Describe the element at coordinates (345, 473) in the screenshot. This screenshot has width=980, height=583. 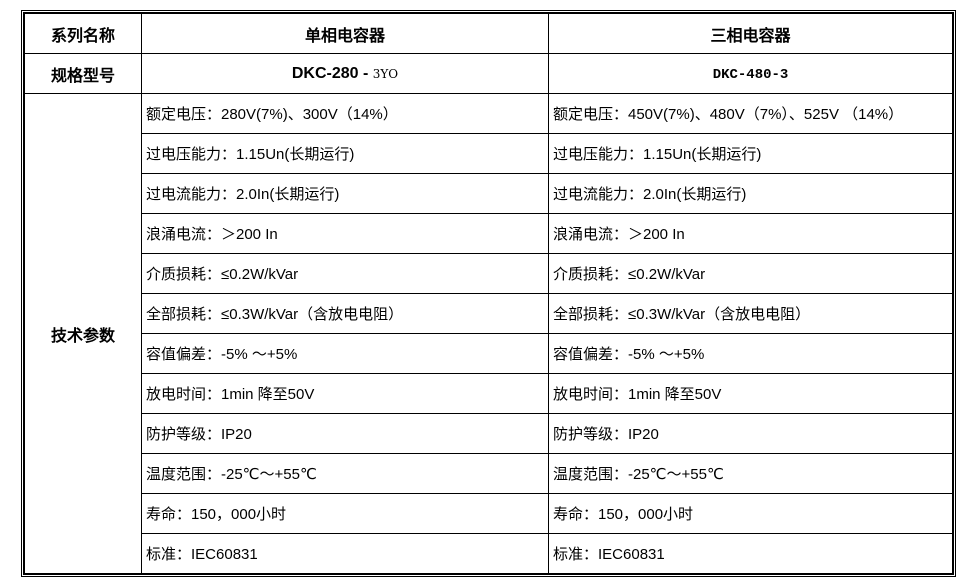
I see `single-phase-param: 温度范围：-25℃～+55℃` at that location.